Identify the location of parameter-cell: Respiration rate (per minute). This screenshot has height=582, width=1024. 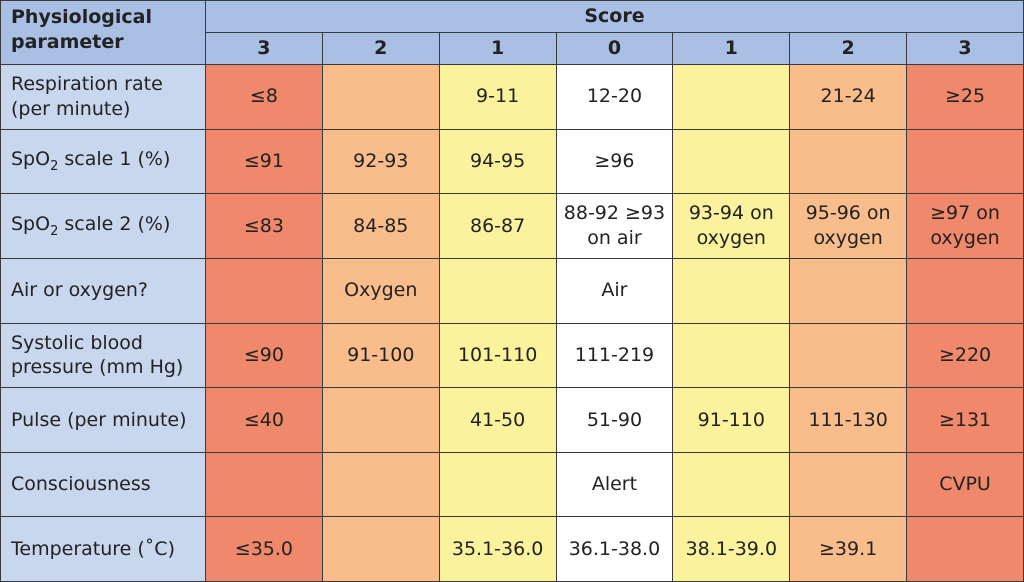
(103, 97).